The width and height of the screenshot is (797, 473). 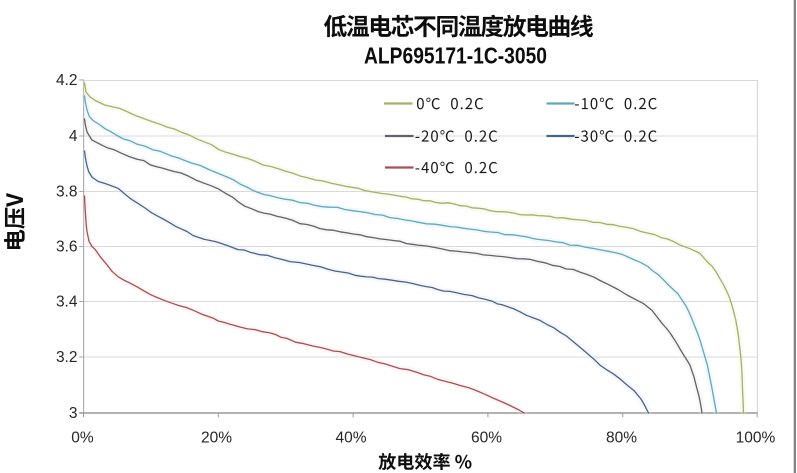 What do you see at coordinates (486, 438) in the screenshot?
I see `svg-text: 60%` at bounding box center [486, 438].